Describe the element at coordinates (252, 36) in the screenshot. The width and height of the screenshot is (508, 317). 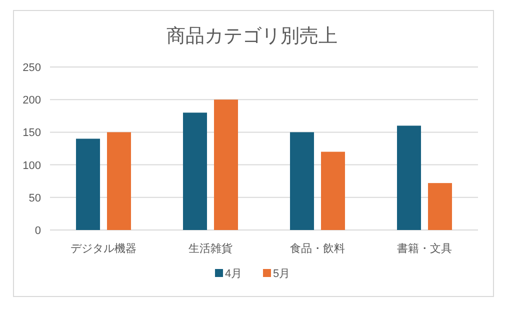
I see `chart-title: 商品カテゴリ別売上` at that location.